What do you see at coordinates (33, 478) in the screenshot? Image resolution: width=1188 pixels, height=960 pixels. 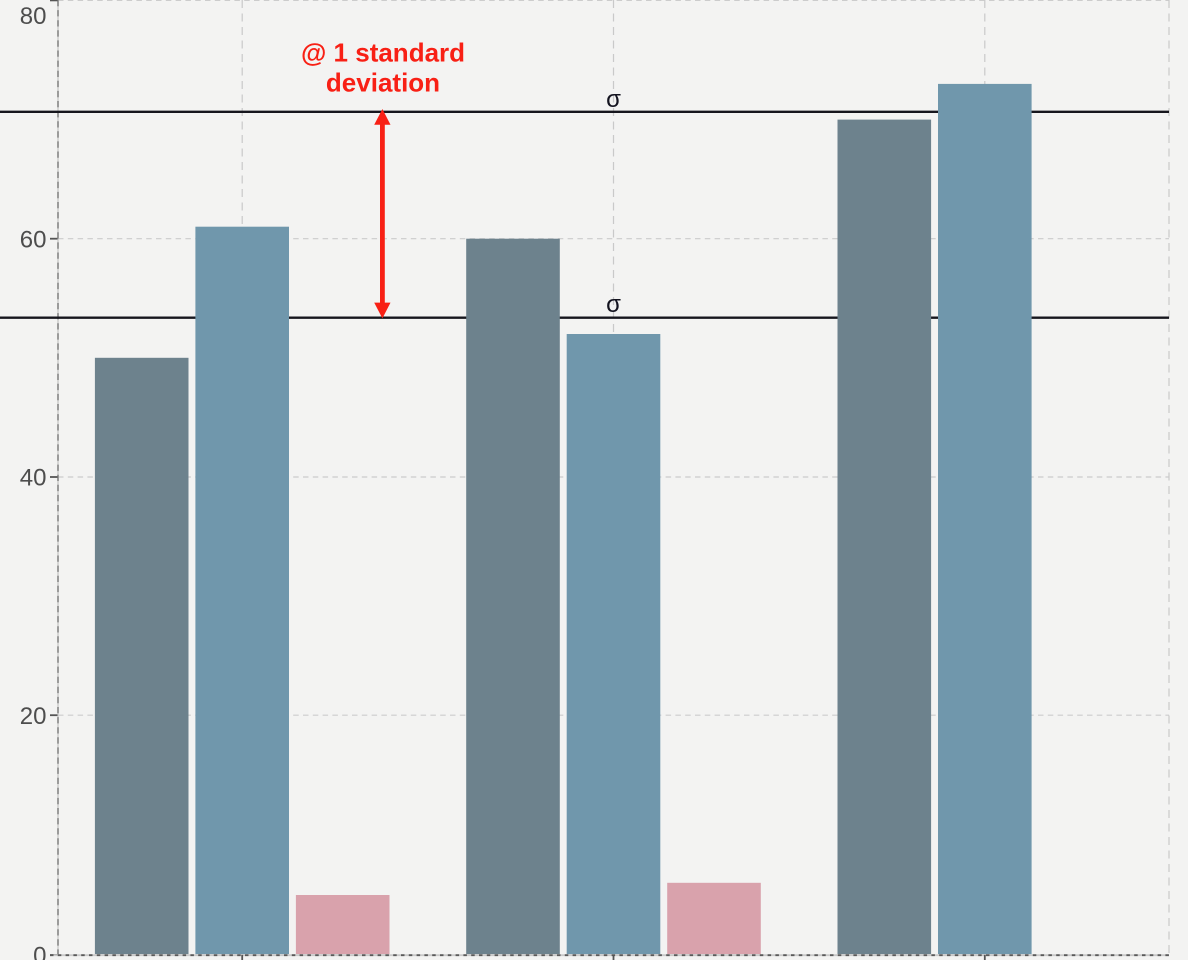 I see `svg-text: 40` at bounding box center [33, 478].